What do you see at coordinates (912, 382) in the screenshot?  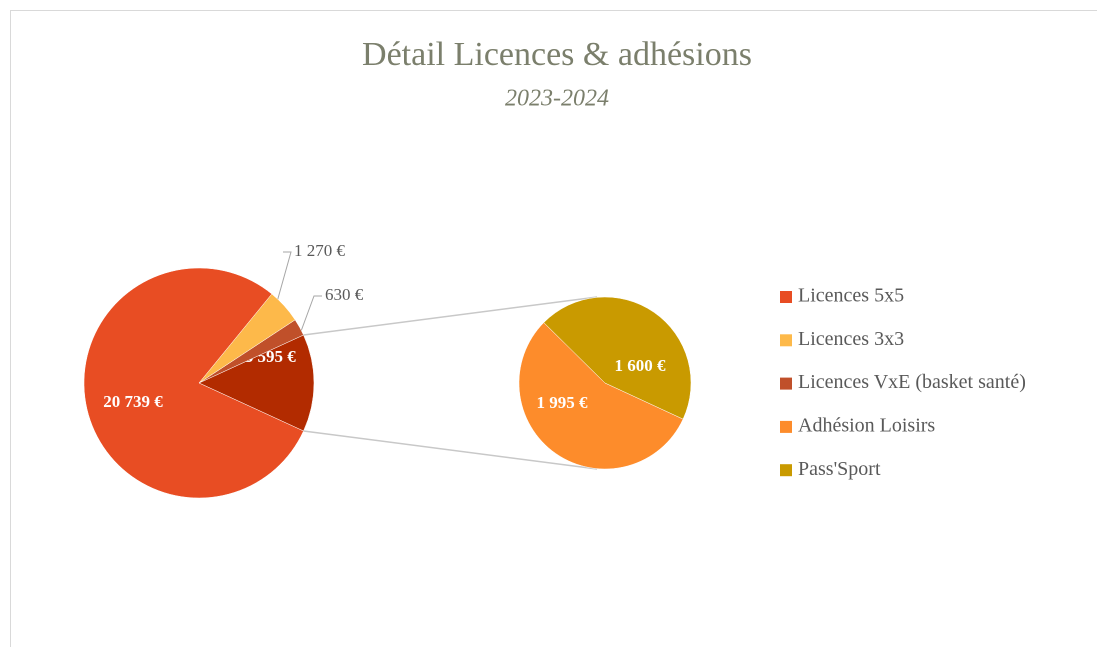 I see `legend-label: Licences VxE (basket santé)` at bounding box center [912, 382].